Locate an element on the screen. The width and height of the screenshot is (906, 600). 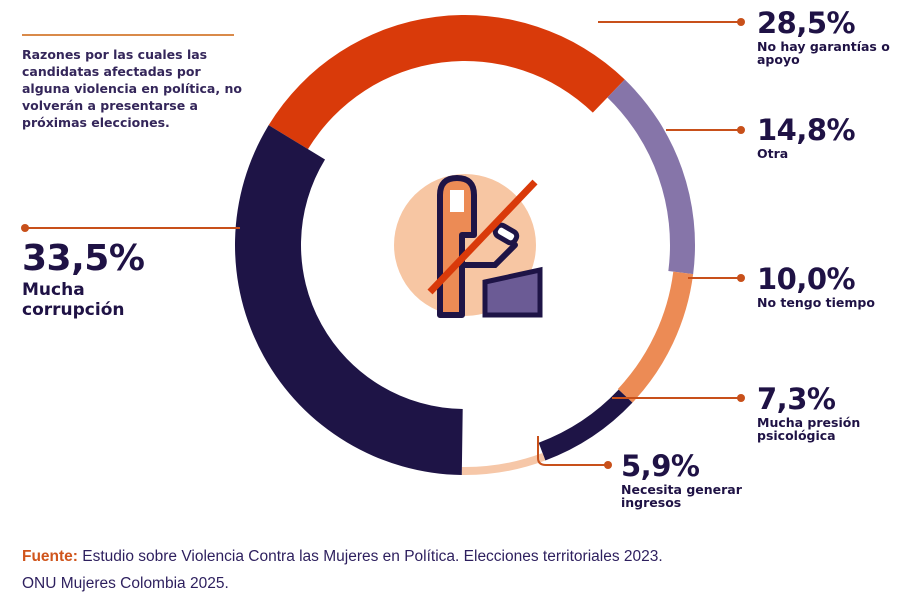
source-label: Fuente: is located at coordinates (50, 556).